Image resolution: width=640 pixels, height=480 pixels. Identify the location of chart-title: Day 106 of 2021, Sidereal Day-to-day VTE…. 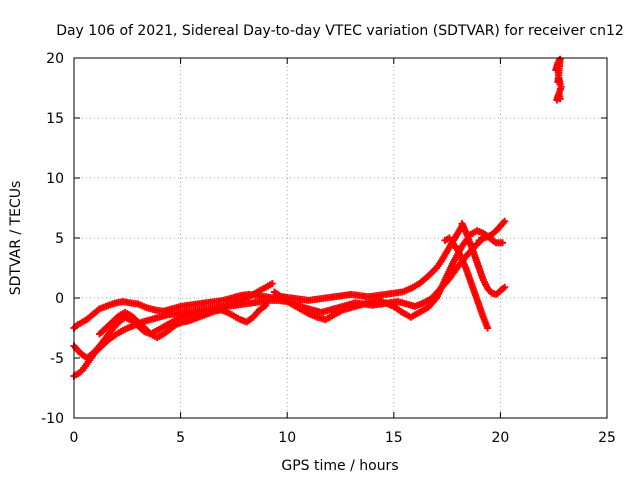
(340, 31).